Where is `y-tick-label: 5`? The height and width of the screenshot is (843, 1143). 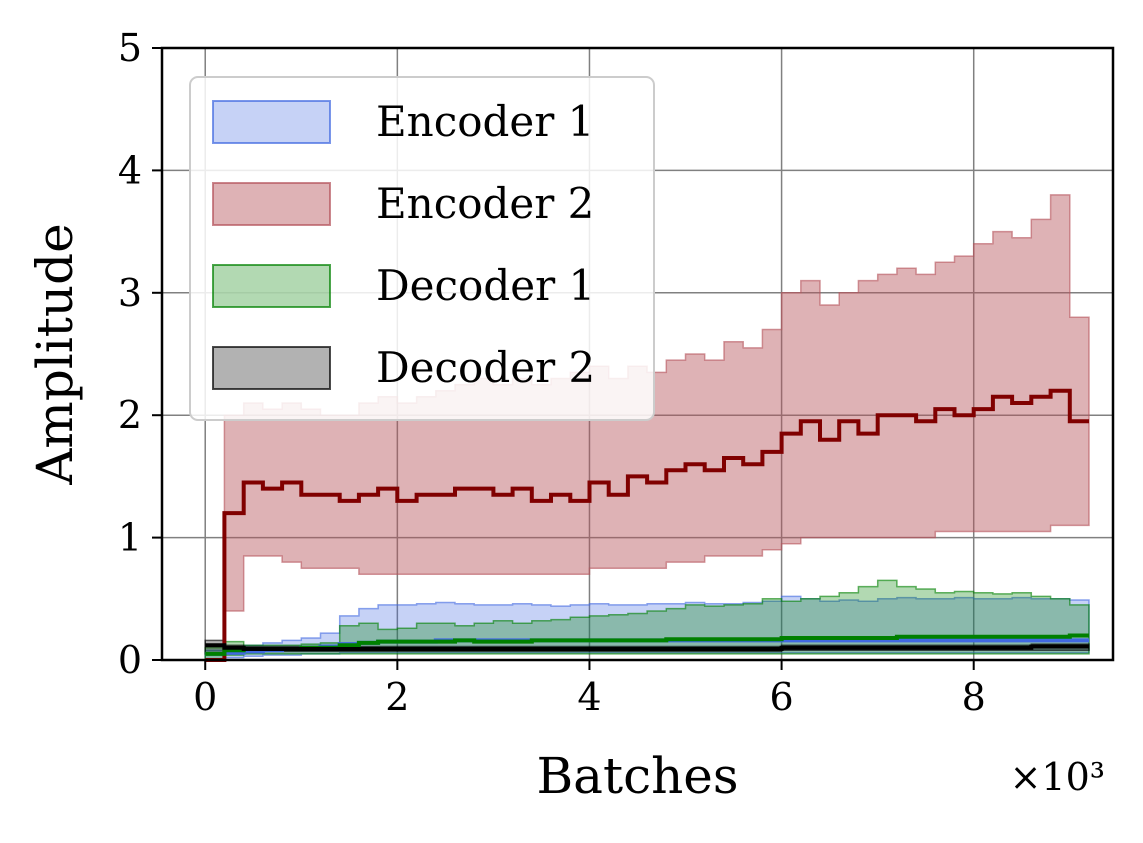
y-tick-label: 5 is located at coordinates (130, 48).